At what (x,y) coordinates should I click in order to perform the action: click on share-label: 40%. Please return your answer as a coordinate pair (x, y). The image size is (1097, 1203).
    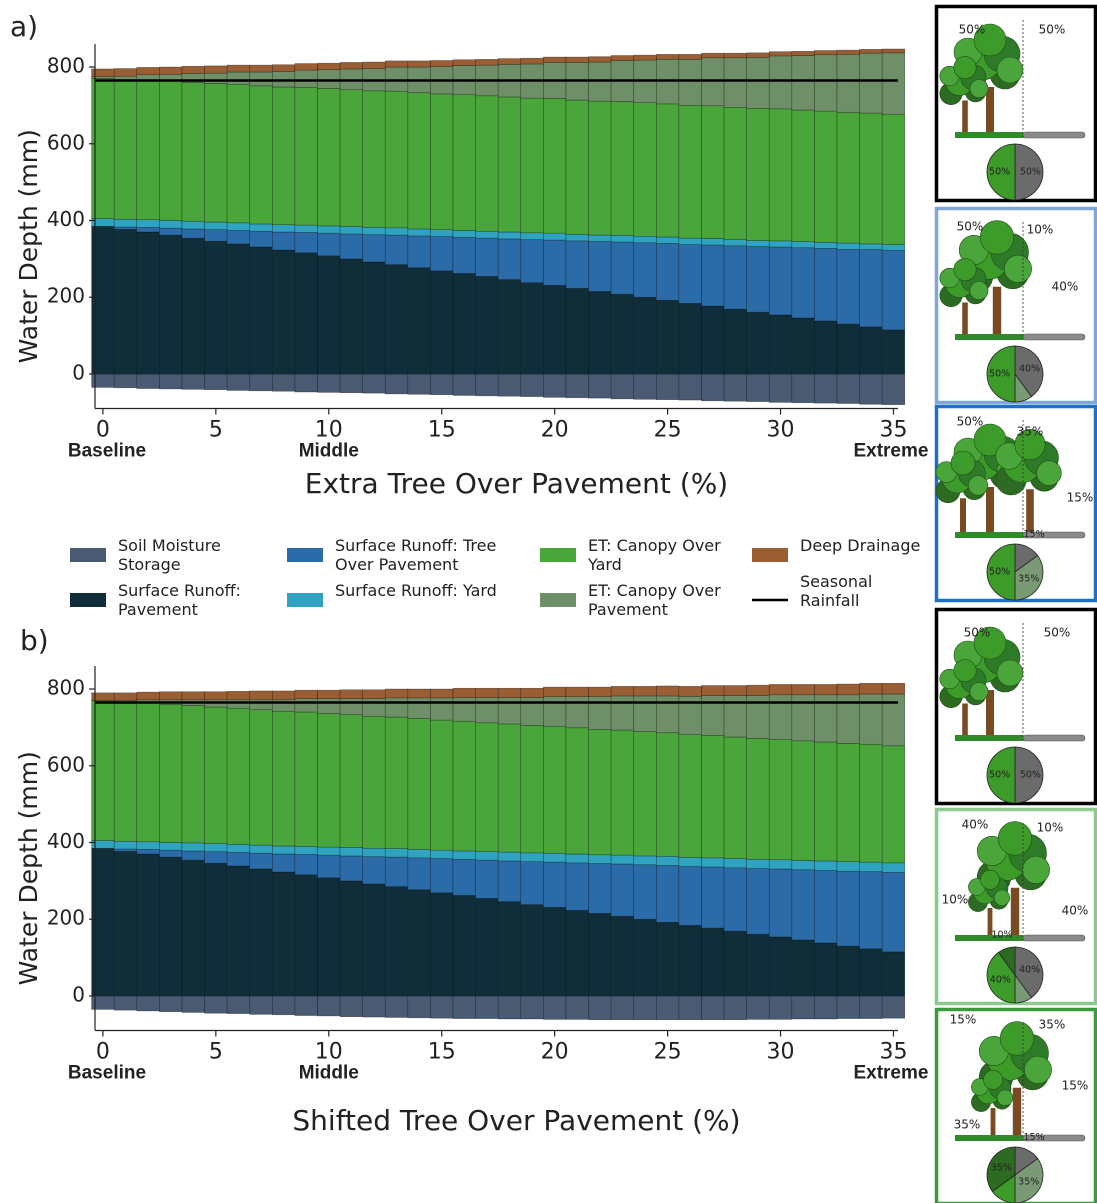
    Looking at the image, I should click on (1065, 287).